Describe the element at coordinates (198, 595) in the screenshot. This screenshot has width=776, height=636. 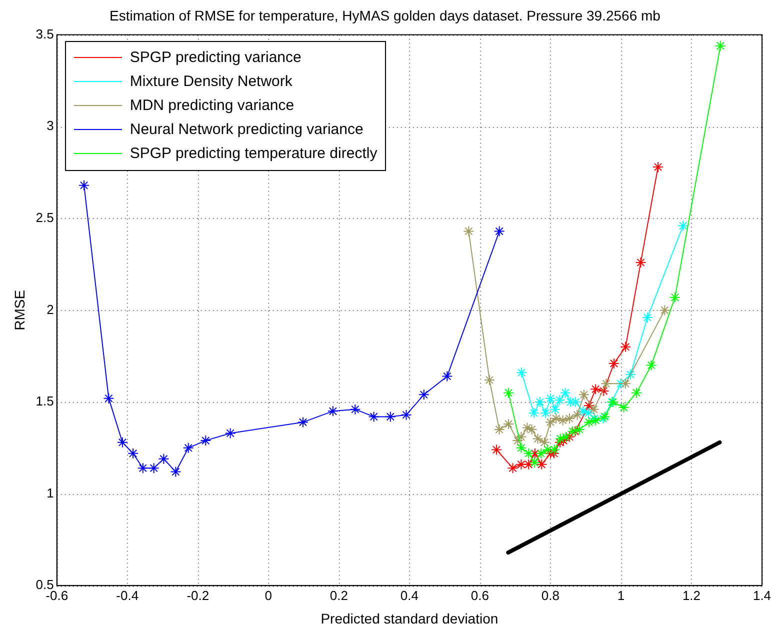
I see `x-tick-label: -0.2` at that location.